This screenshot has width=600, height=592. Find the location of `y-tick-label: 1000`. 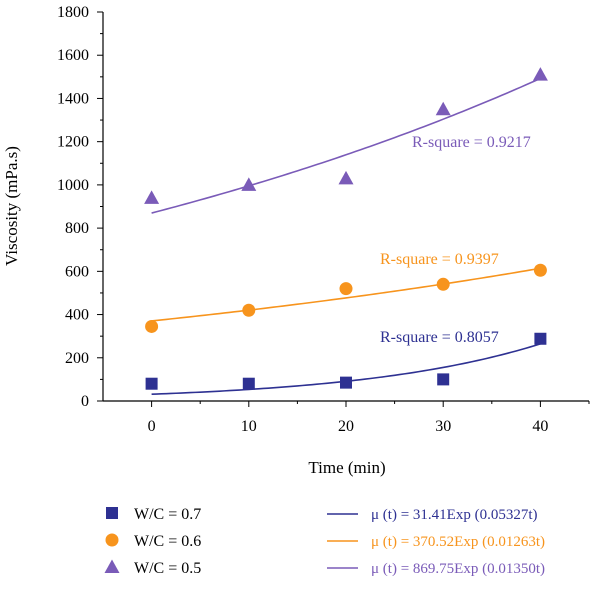

y-tick-label: 1000 is located at coordinates (73, 185).